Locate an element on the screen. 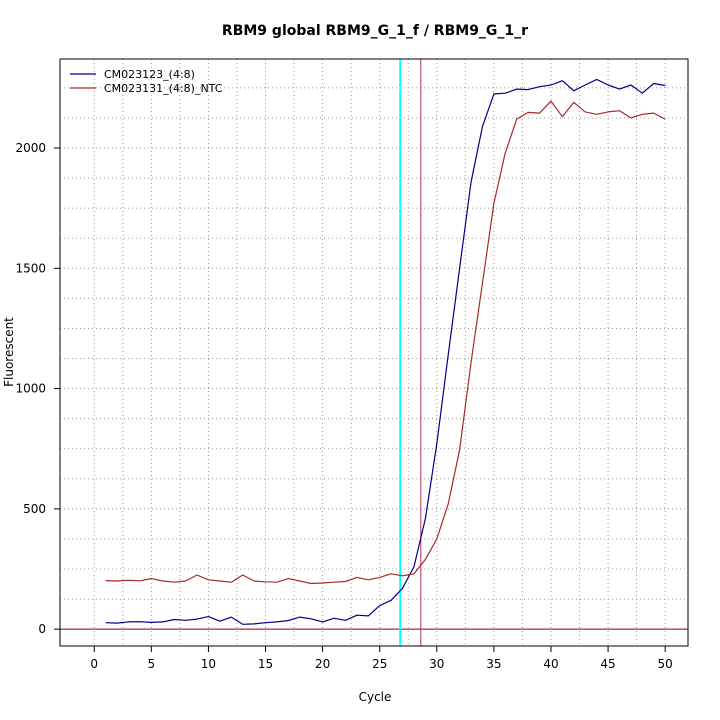  x-tick-label: 10 is located at coordinates (208, 664).